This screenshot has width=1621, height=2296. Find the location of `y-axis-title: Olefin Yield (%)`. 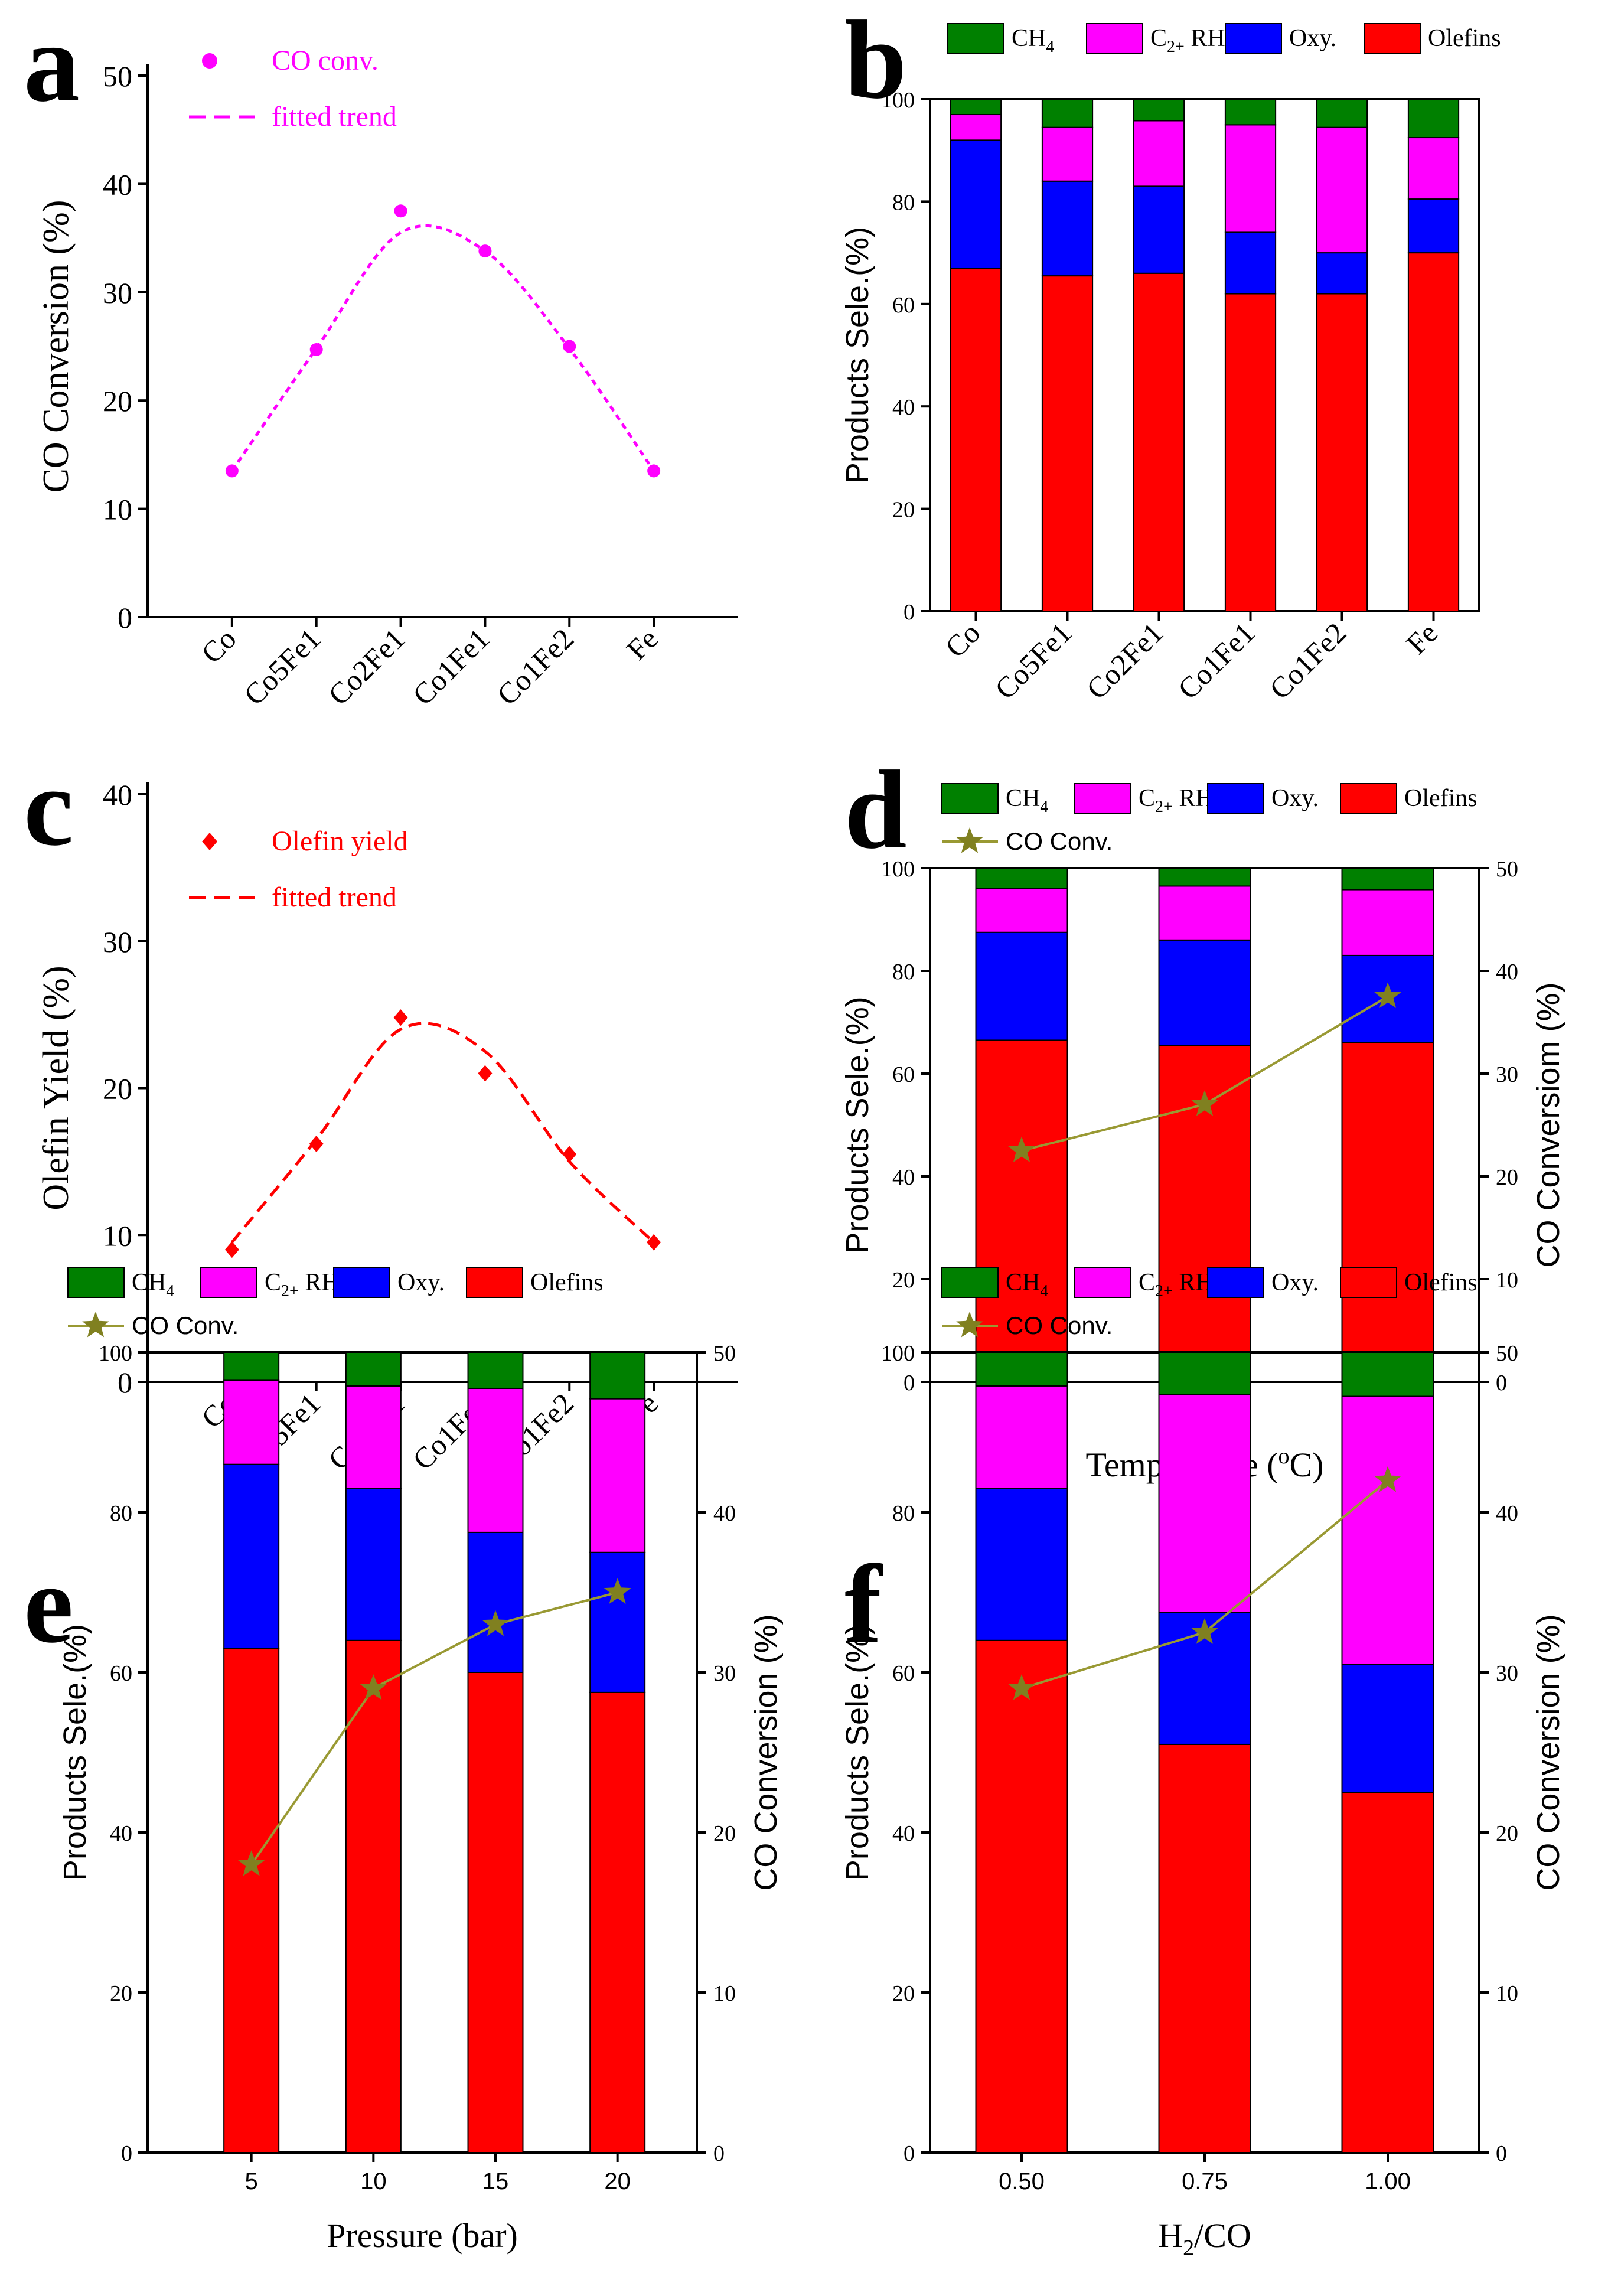

y-axis-title: Olefin Yield (%) is located at coordinates (56, 1088).